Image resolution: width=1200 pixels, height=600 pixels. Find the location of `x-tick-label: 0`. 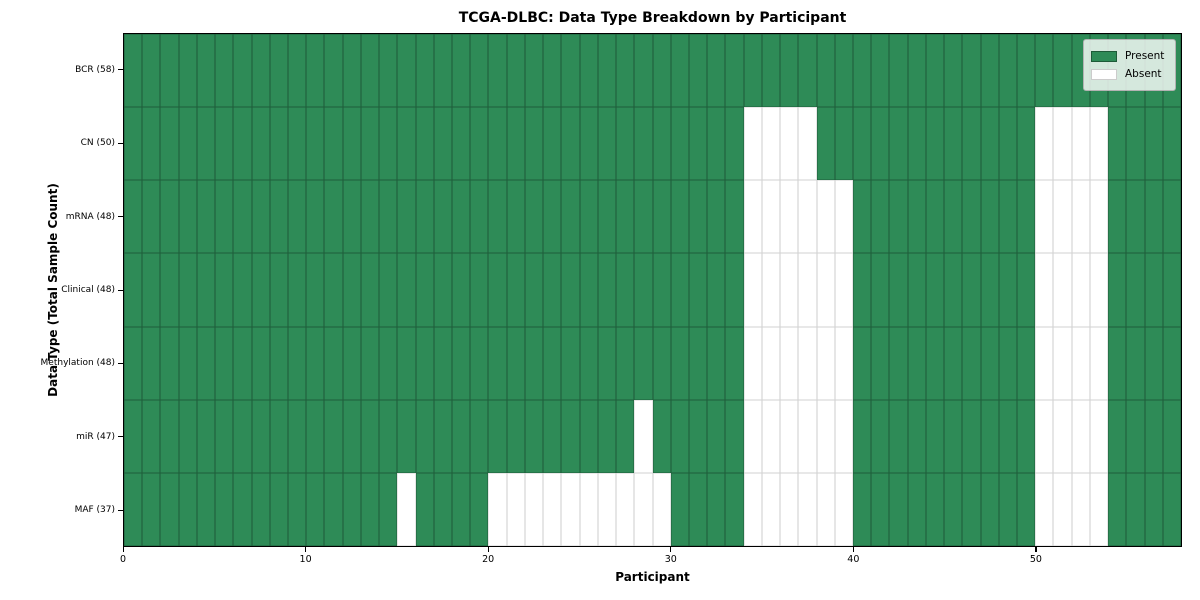

x-tick-label: 0 is located at coordinates (123, 559).